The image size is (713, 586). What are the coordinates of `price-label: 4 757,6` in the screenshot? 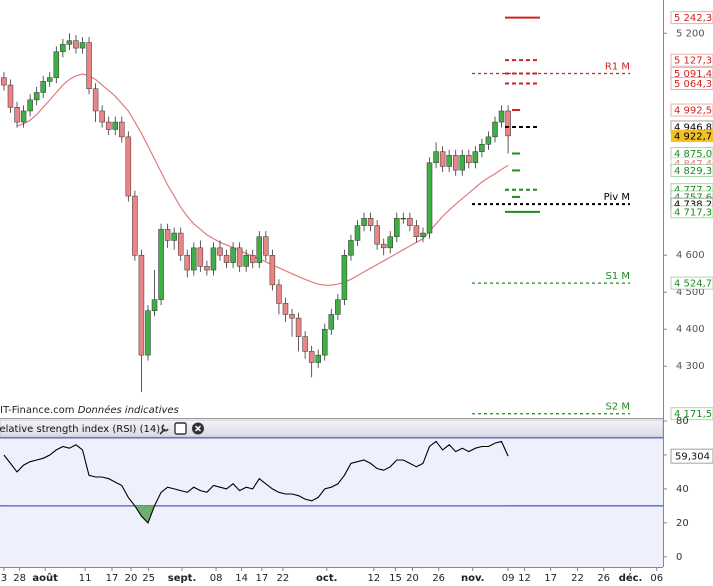 It's located at (693, 197).